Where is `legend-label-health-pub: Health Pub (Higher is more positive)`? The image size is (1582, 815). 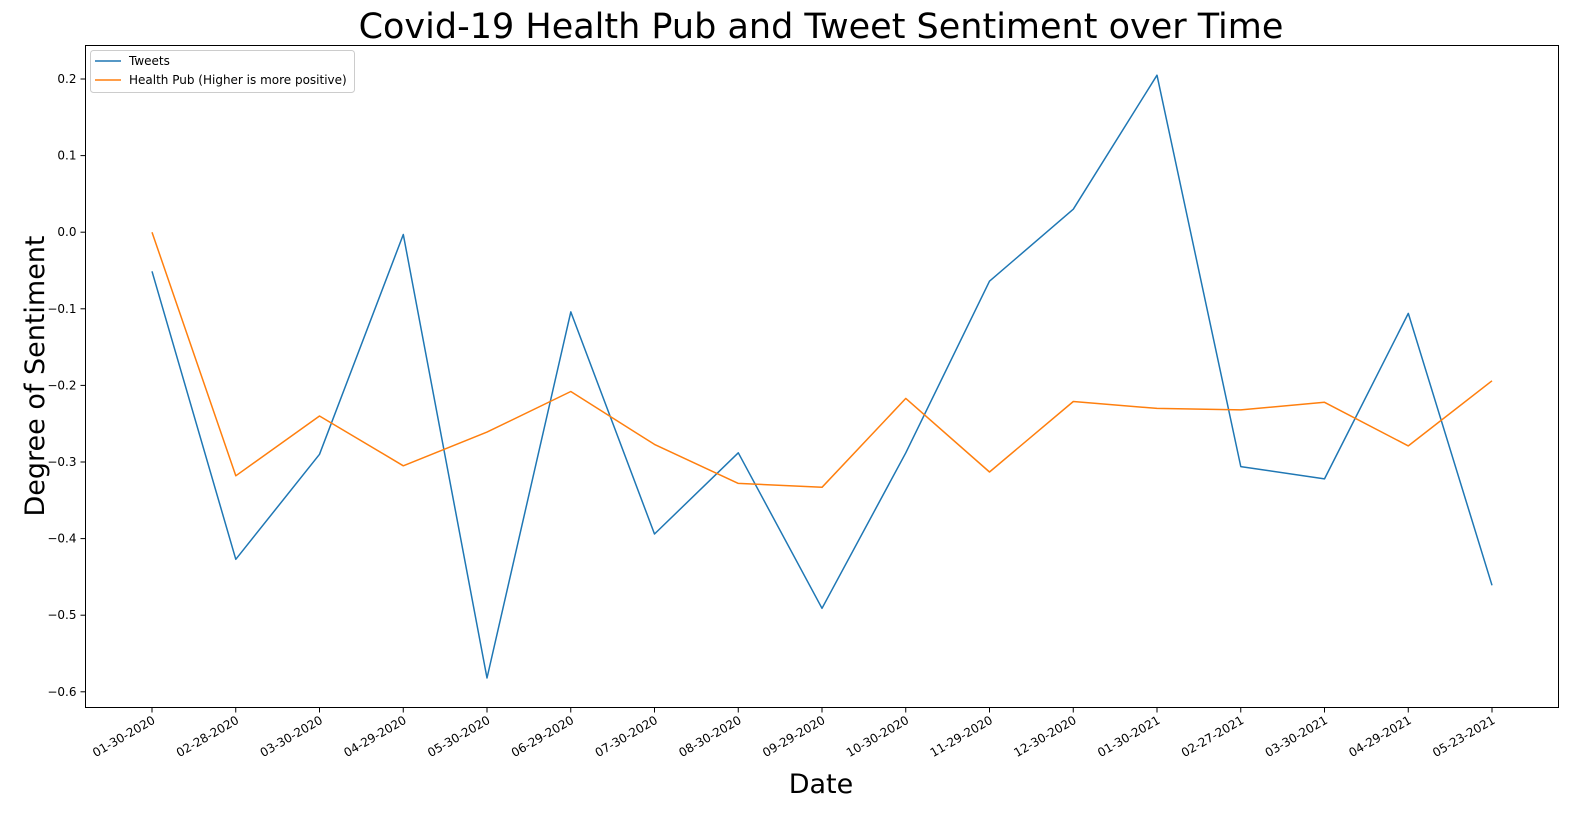
legend-label-health-pub: Health Pub (Higher is more positive) is located at coordinates (238, 80).